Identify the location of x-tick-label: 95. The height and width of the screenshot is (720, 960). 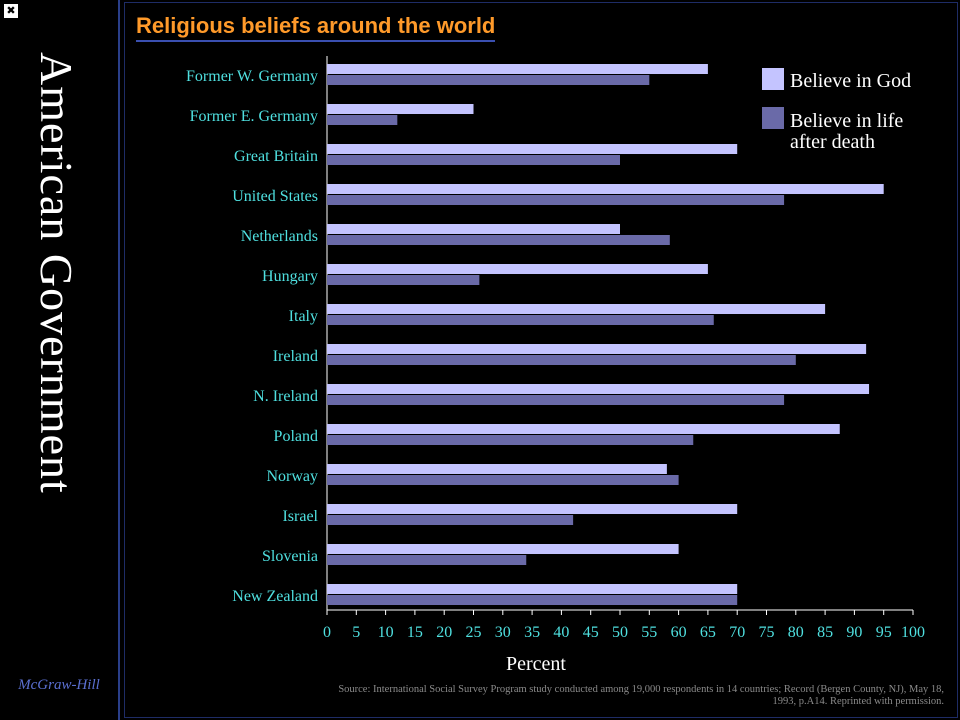
(884, 632).